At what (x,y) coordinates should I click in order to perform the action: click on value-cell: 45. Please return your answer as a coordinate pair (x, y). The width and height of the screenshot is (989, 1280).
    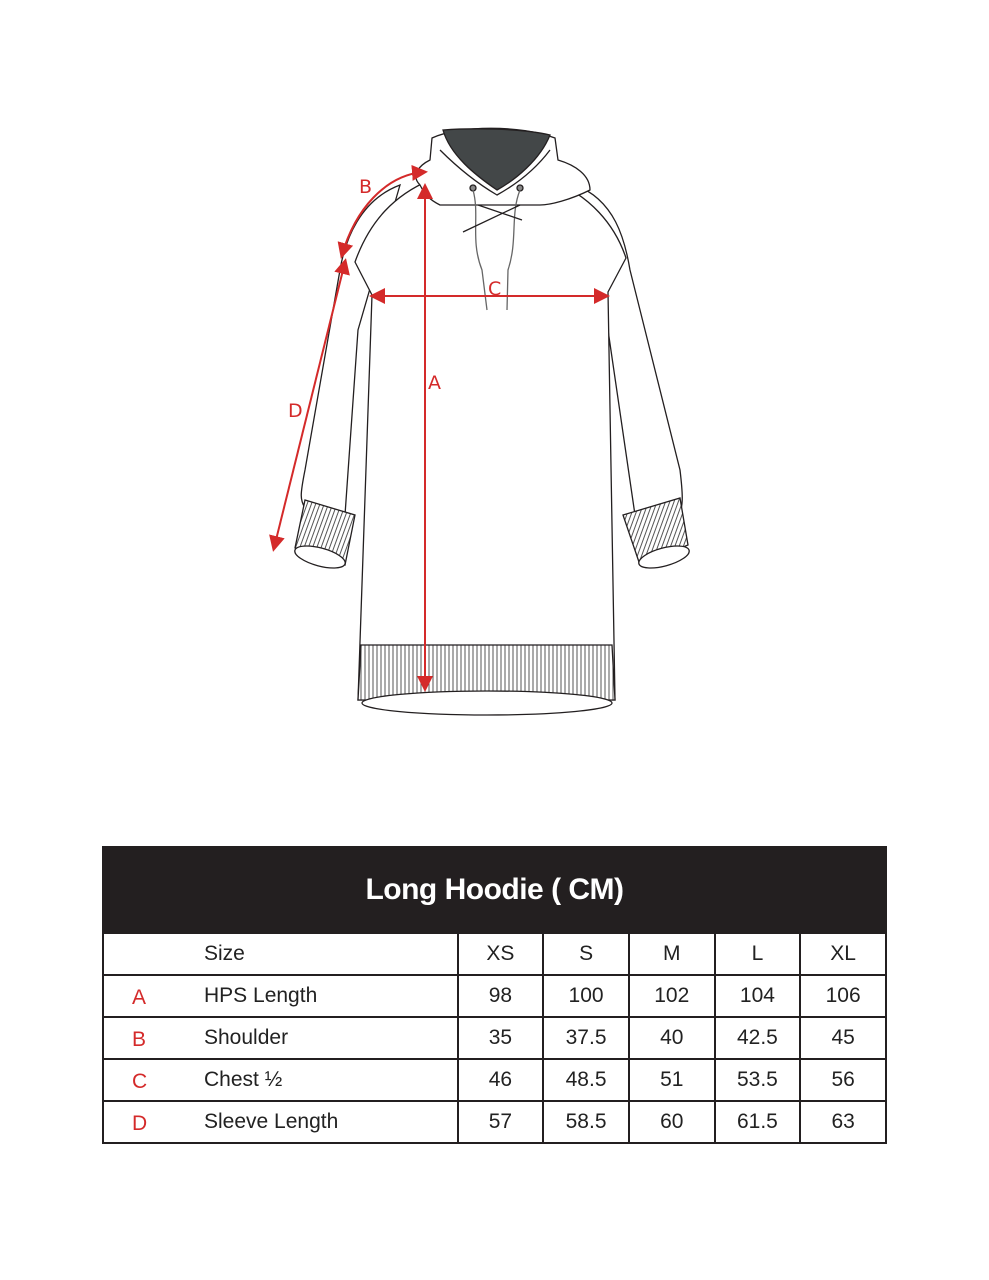
    Looking at the image, I should click on (843, 1038).